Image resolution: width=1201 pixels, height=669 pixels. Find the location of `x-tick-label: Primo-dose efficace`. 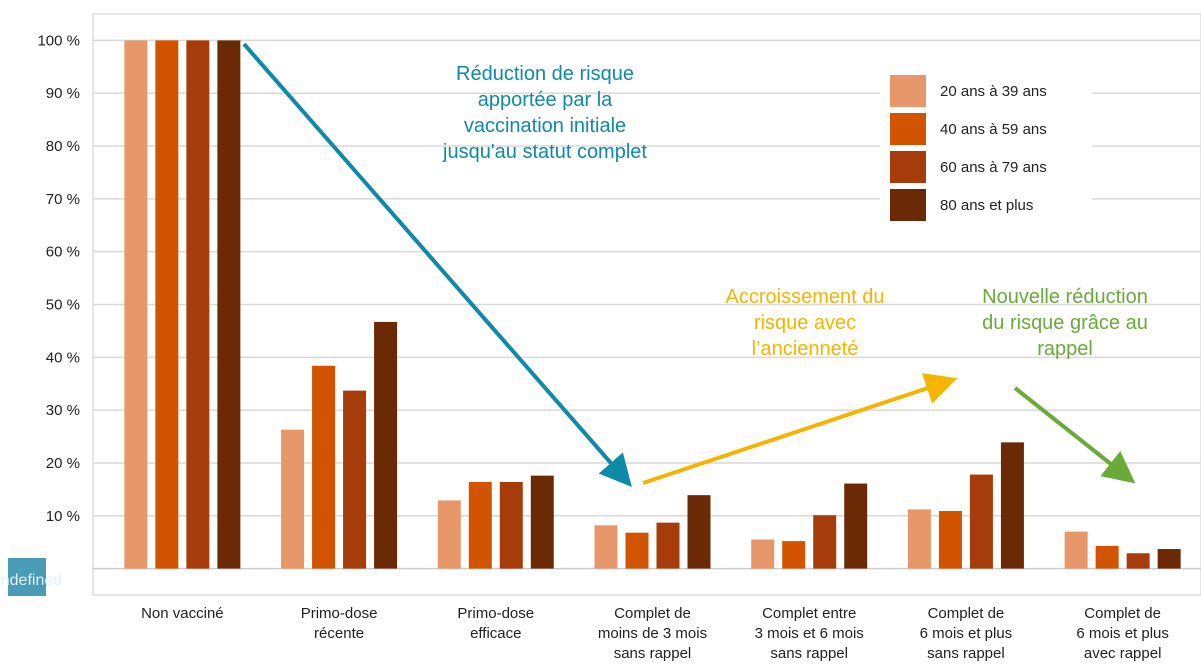

x-tick-label: Primo-dose efficace is located at coordinates (495, 623).